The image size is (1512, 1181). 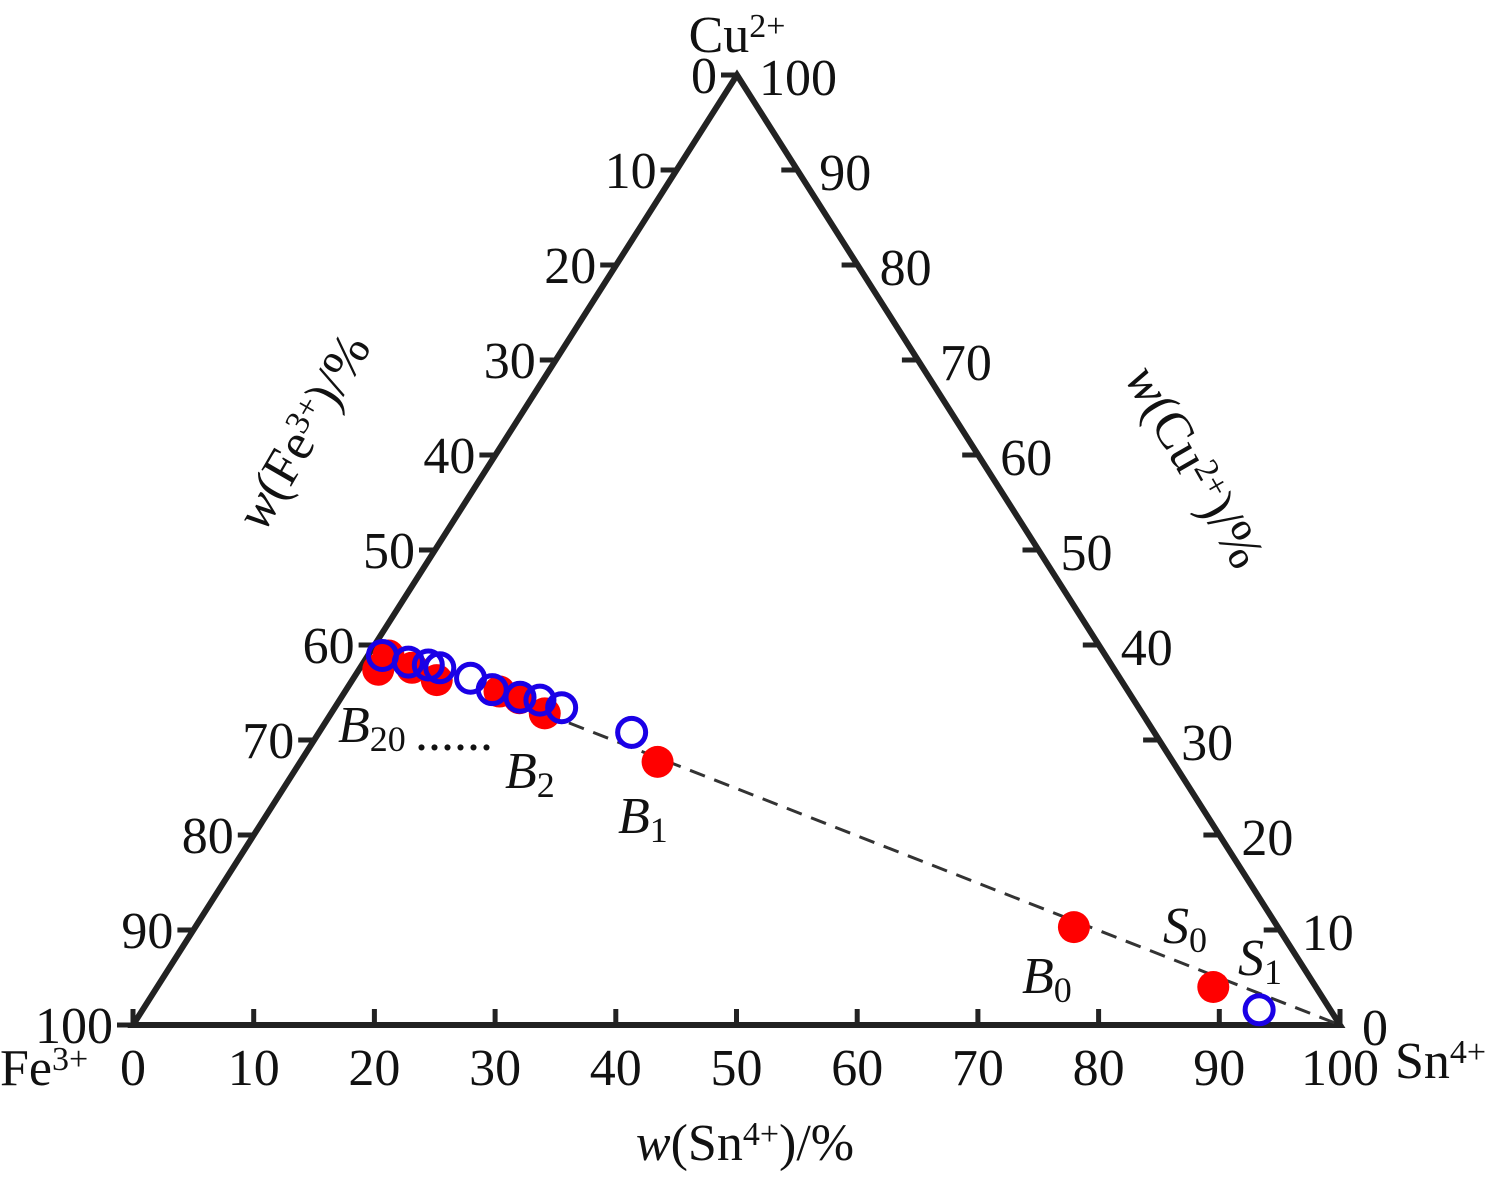 What do you see at coordinates (616, 1068) in the screenshot?
I see `bottom-tick-label: 40` at bounding box center [616, 1068].